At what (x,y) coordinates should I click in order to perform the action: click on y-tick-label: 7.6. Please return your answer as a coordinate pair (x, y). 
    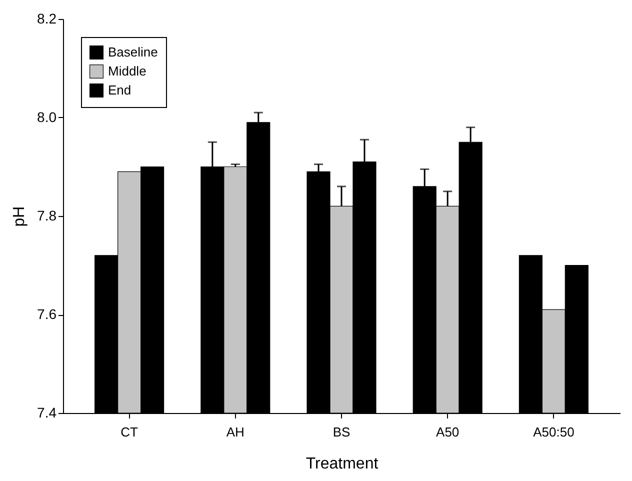
    Looking at the image, I should click on (47, 314).